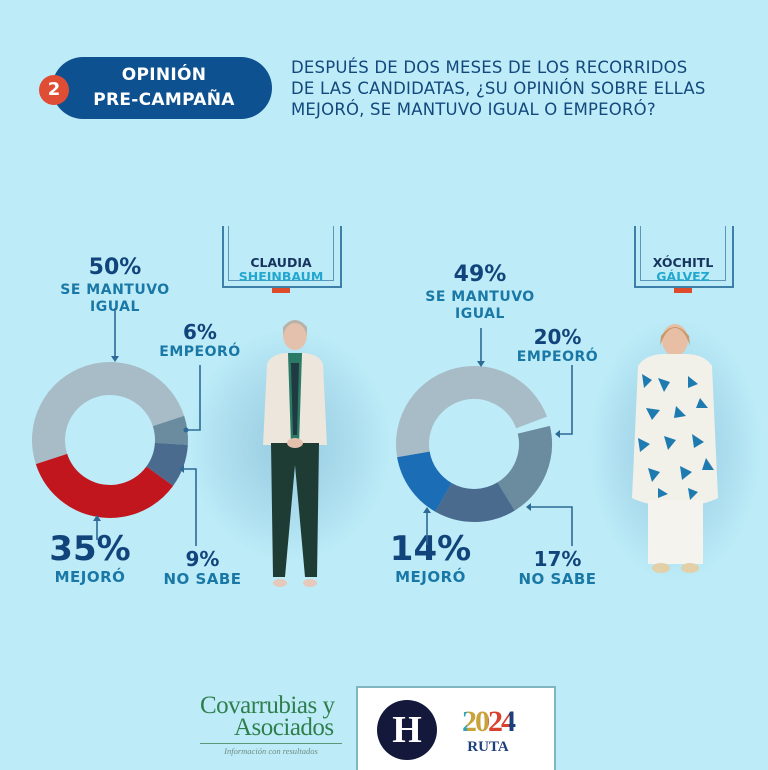  I want to click on slice-no-sabe, so click(474, 444).